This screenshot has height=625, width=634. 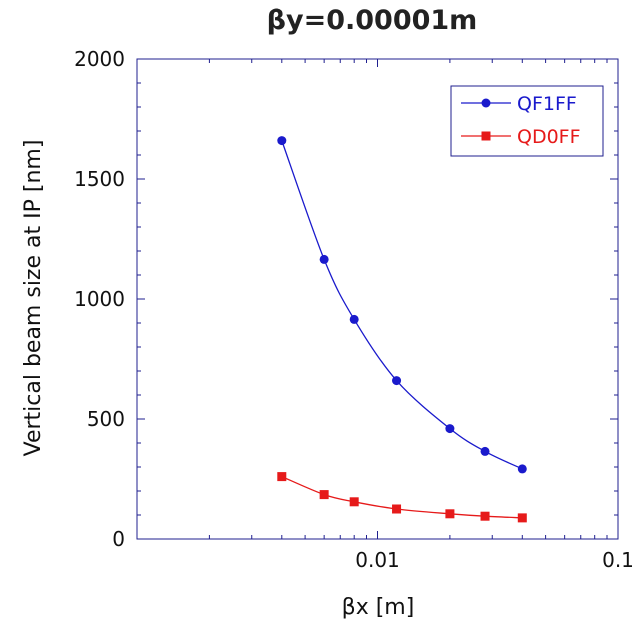 I want to click on x-tick-label: 0.1, so click(x=618, y=560).